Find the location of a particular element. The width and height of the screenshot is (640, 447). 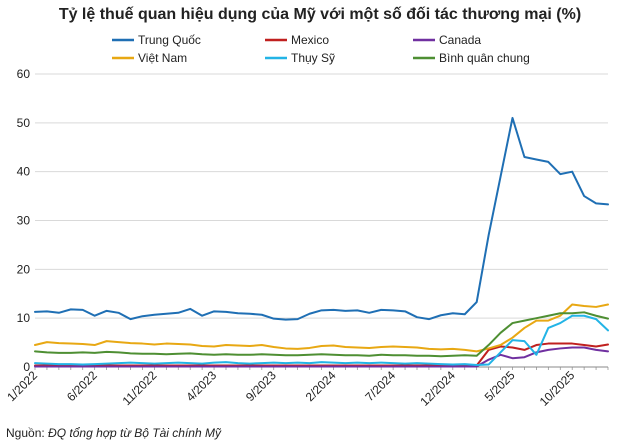

y-tick-label: 0 is located at coordinates (26, 367).